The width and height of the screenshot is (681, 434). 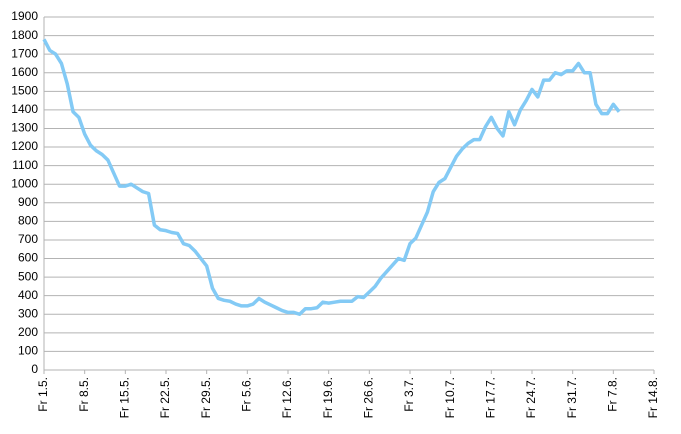 I want to click on x-tick-label: Fr 5.6., so click(x=247, y=394).